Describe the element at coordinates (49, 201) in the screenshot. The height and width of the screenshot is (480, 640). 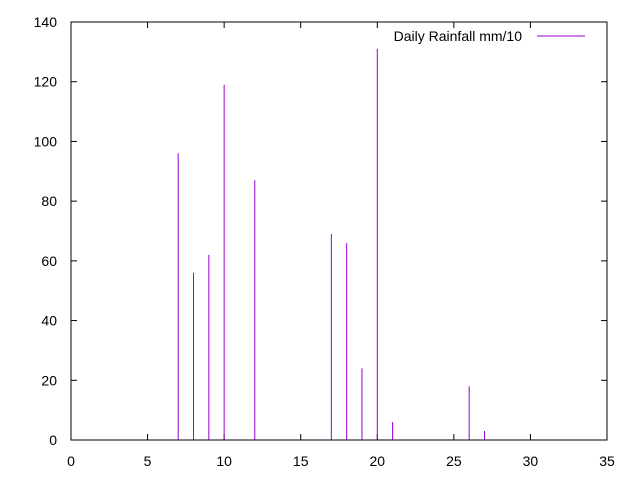
I see `y-tick-label: 80` at that location.